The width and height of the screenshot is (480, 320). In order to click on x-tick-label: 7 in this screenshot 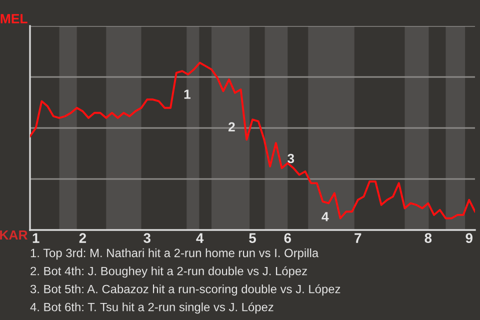, I will do `click(358, 238)`.